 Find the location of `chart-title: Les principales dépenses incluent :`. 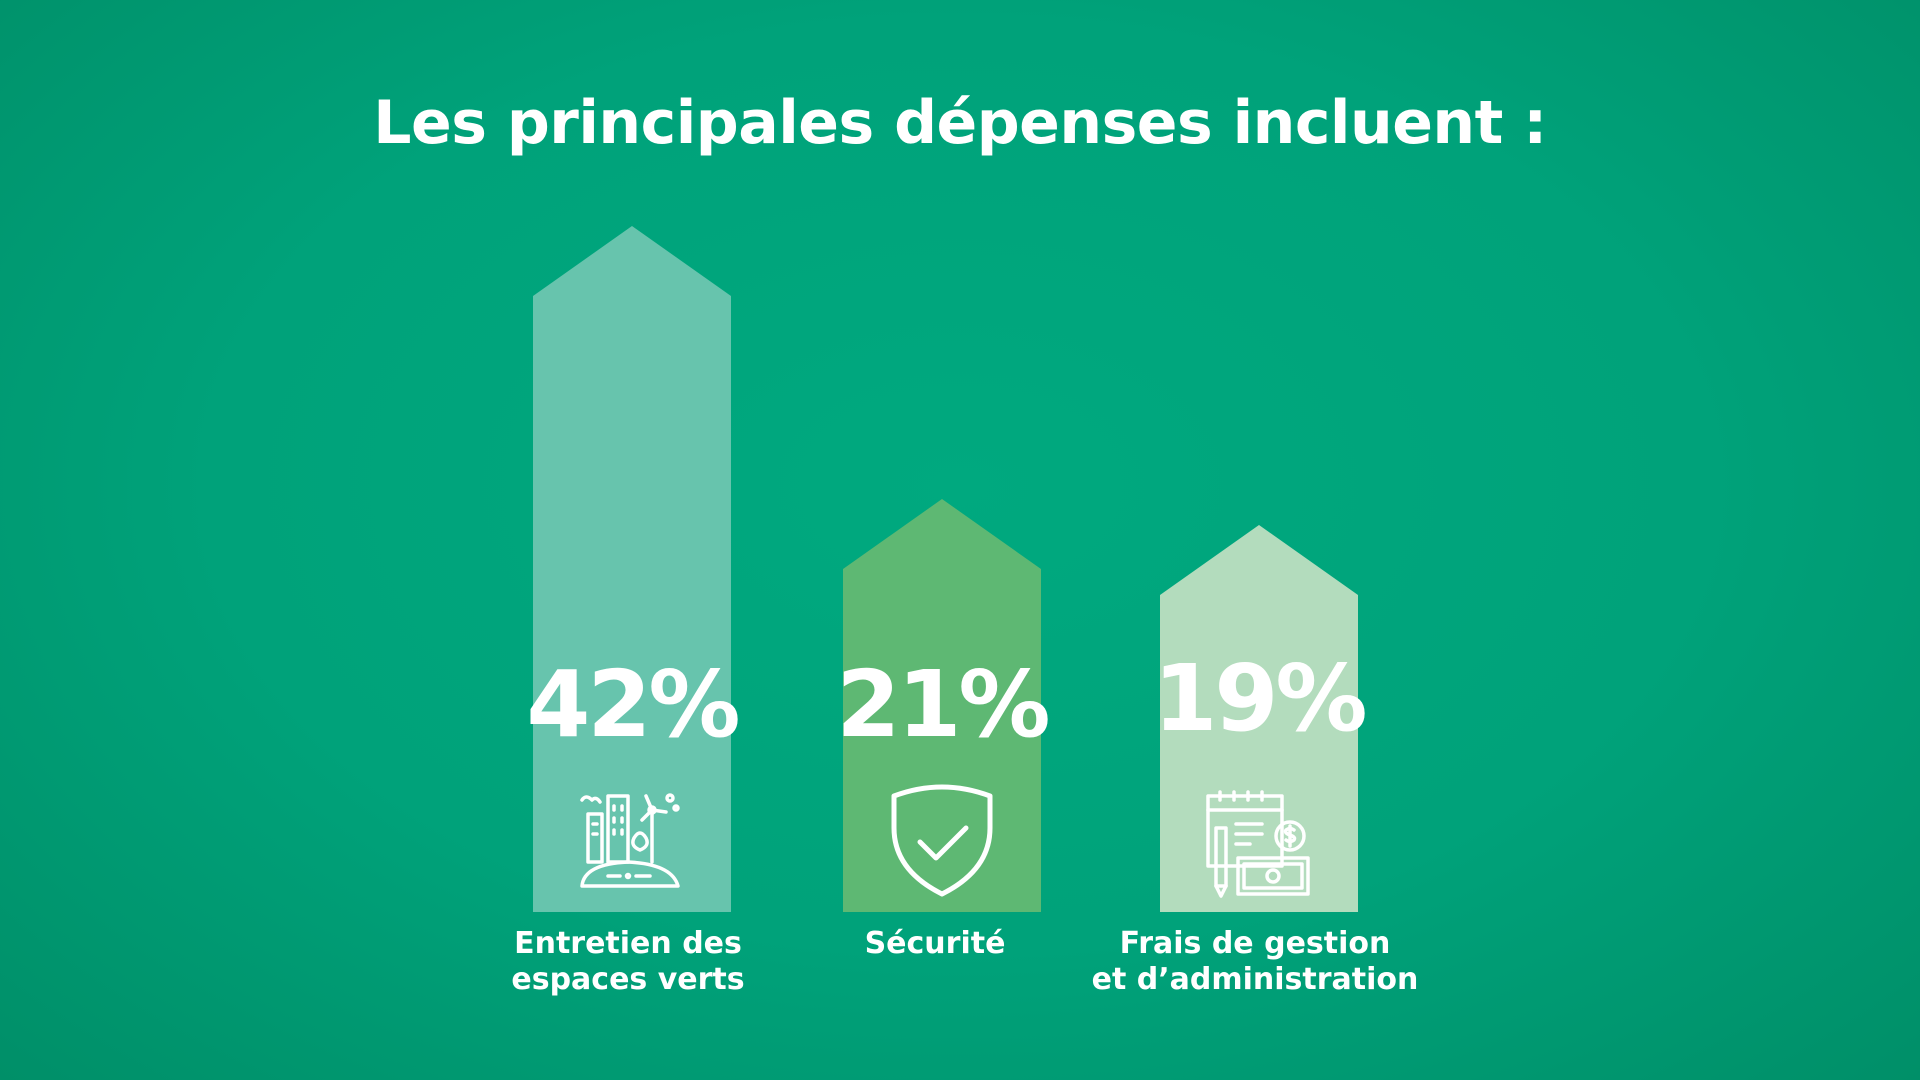

chart-title: Les principales dépenses incluent : is located at coordinates (960, 123).